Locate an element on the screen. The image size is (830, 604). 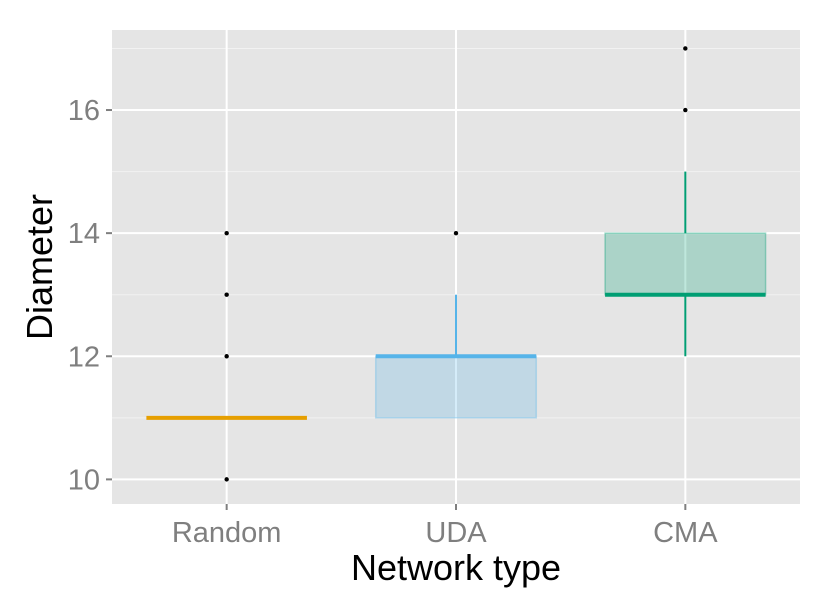
y-axis-title: Diameter is located at coordinates (39, 267).